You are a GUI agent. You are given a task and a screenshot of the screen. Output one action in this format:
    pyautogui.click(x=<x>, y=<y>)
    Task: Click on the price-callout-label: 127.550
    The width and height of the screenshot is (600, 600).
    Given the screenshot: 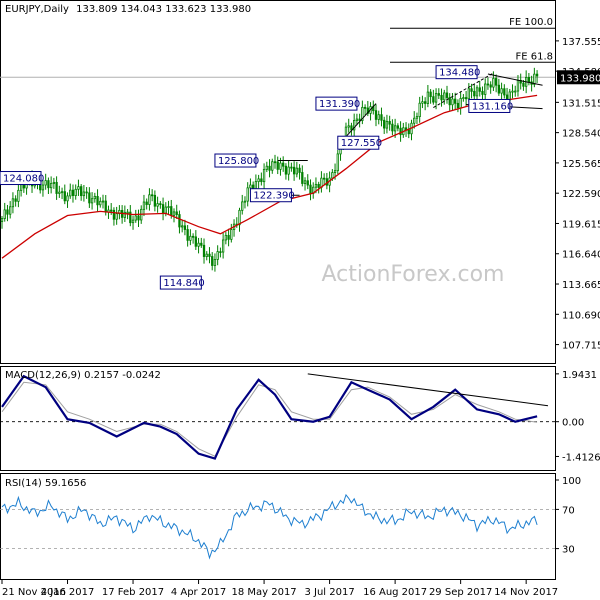 What is the action you would take?
    pyautogui.click(x=361, y=143)
    